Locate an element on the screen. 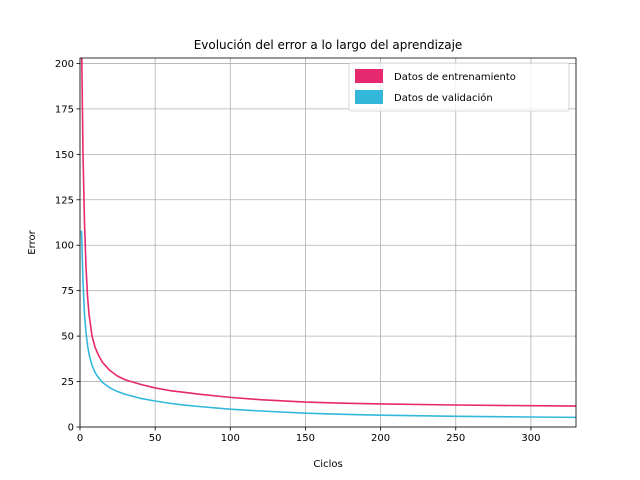 The height and width of the screenshot is (480, 640). legend-frame is located at coordinates (459, 87).